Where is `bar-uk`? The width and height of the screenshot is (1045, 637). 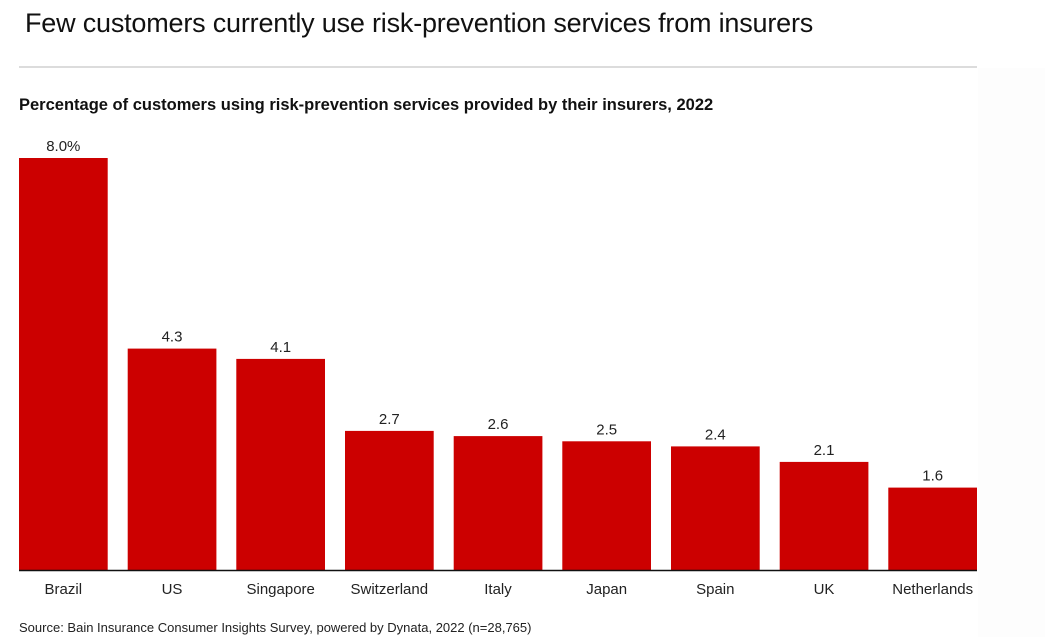
bar-uk is located at coordinates (824, 516).